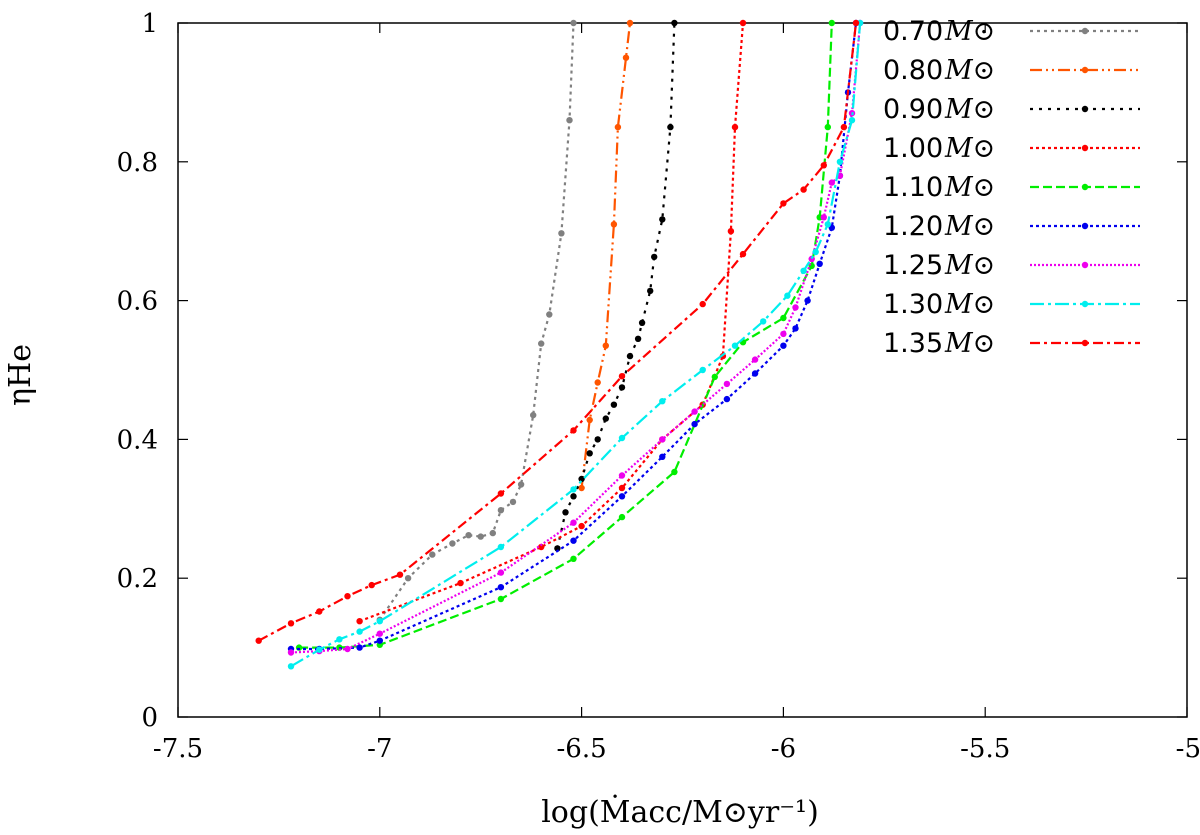 The width and height of the screenshot is (1200, 835). I want to click on legend-label: 1.00, so click(913, 148).